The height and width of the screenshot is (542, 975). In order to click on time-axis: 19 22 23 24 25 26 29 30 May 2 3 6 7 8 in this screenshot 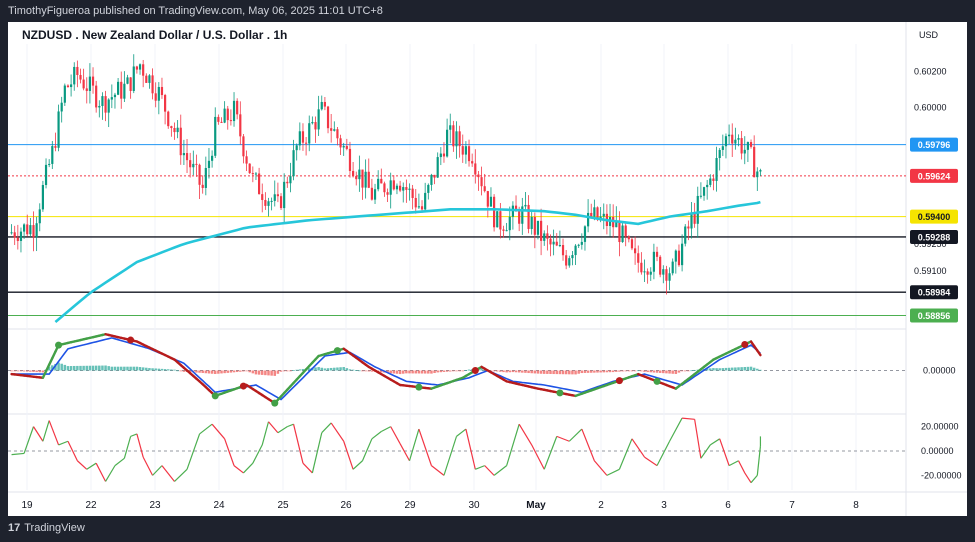, I will do `click(440, 505)`.